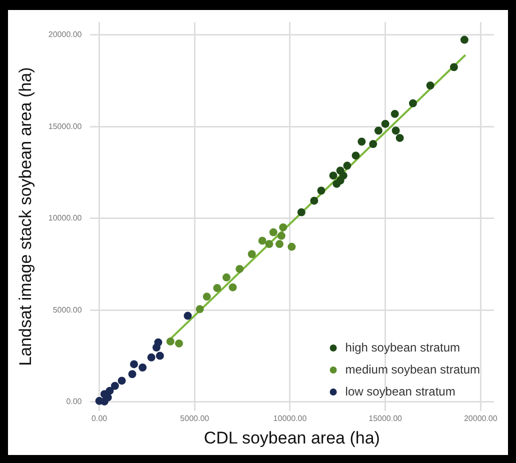  Describe the element at coordinates (402, 347) in the screenshot. I see `legend-label: high soybean stratum` at that location.